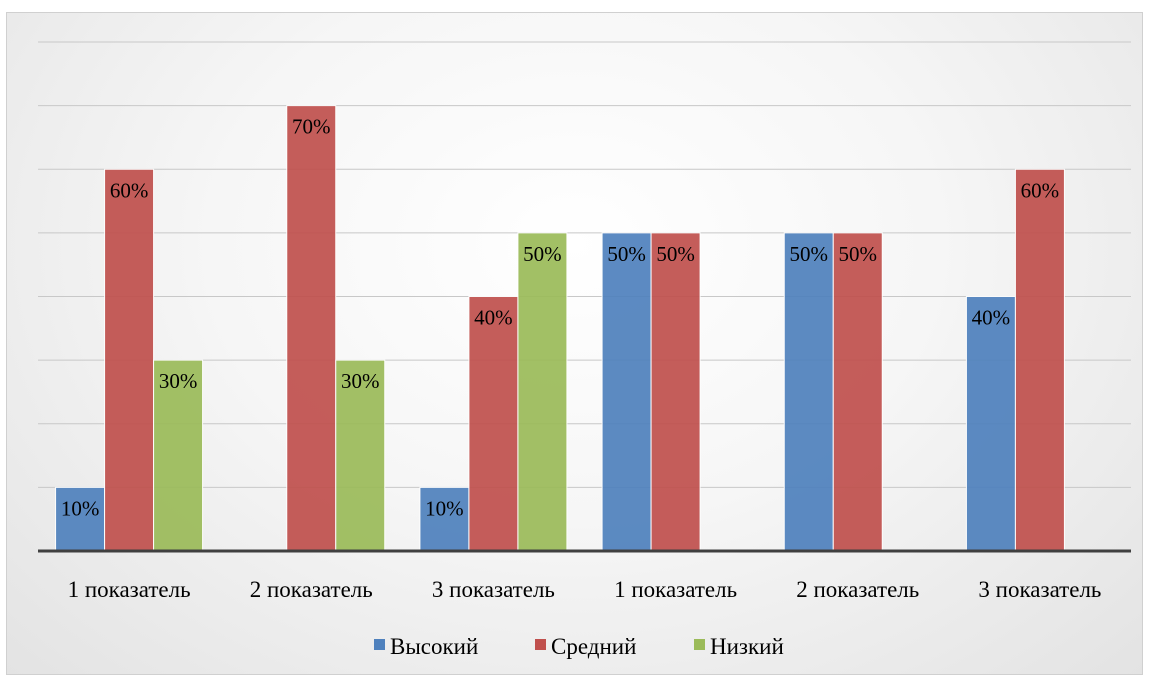 This screenshot has width=1149, height=678. Describe the element at coordinates (540, 644) in the screenshot. I see `legend-swatch-Средний` at that location.